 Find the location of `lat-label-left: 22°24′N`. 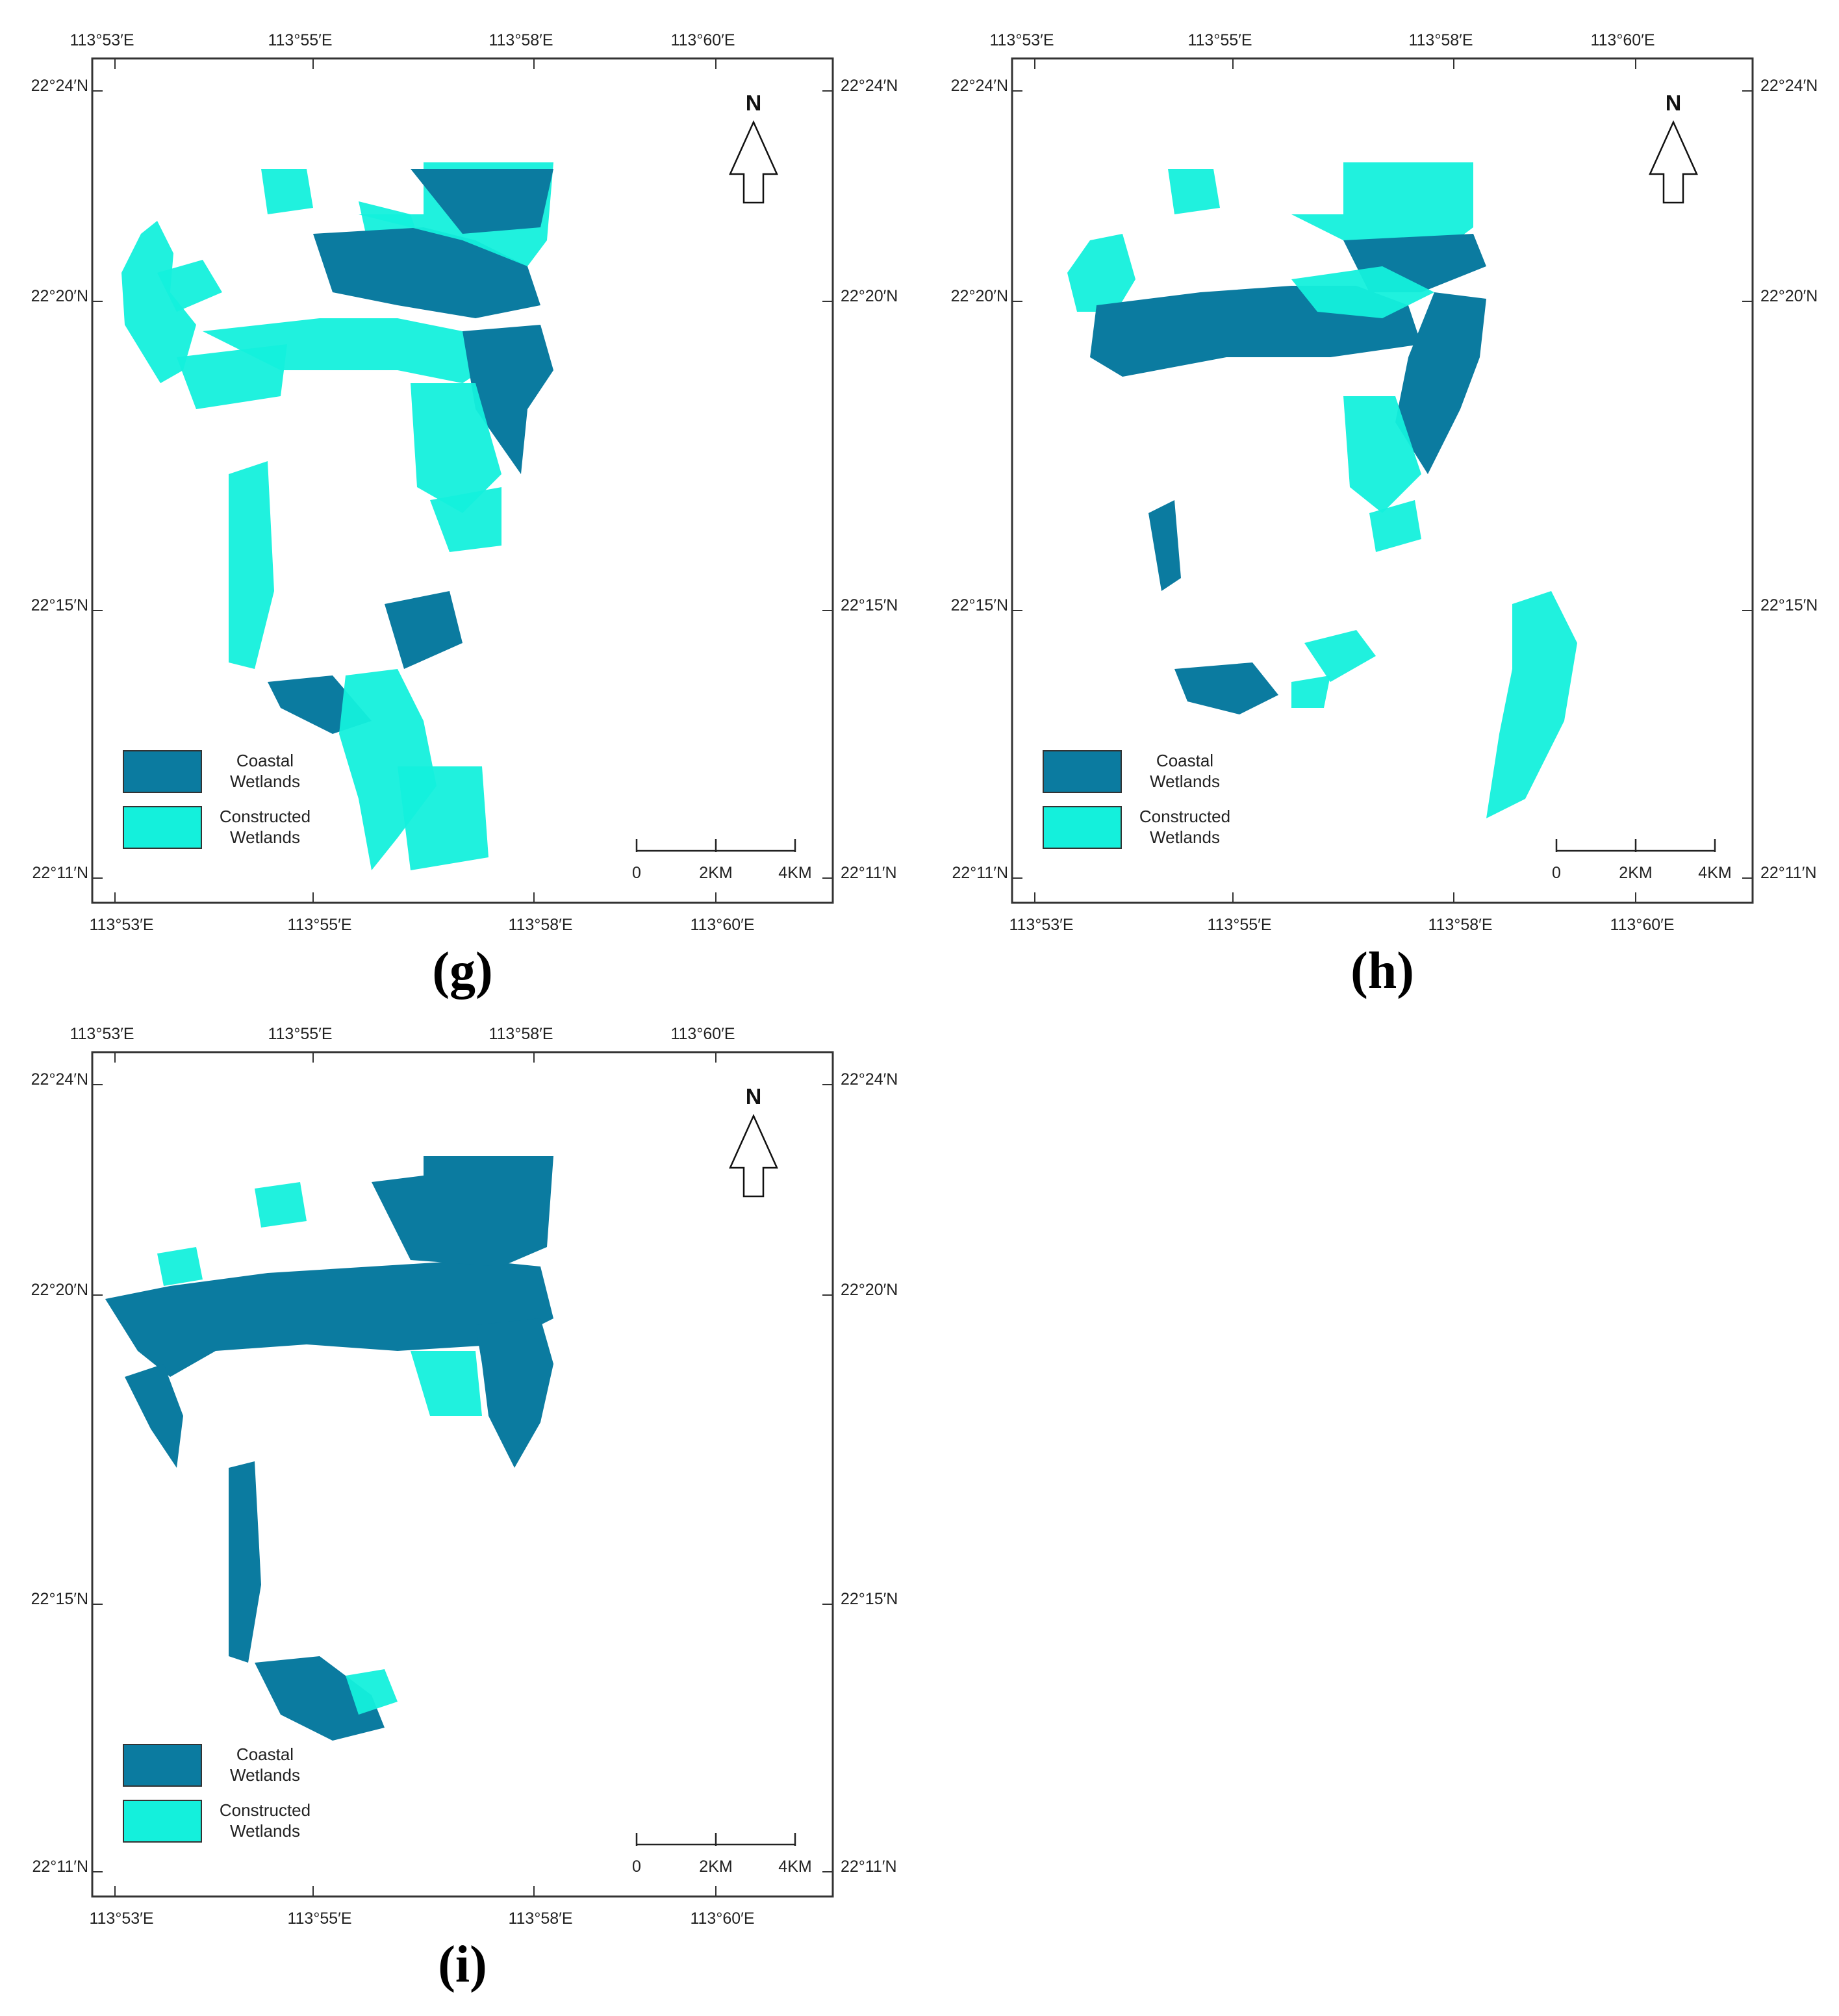

lat-label-left: 22°24′N is located at coordinates (979, 86).